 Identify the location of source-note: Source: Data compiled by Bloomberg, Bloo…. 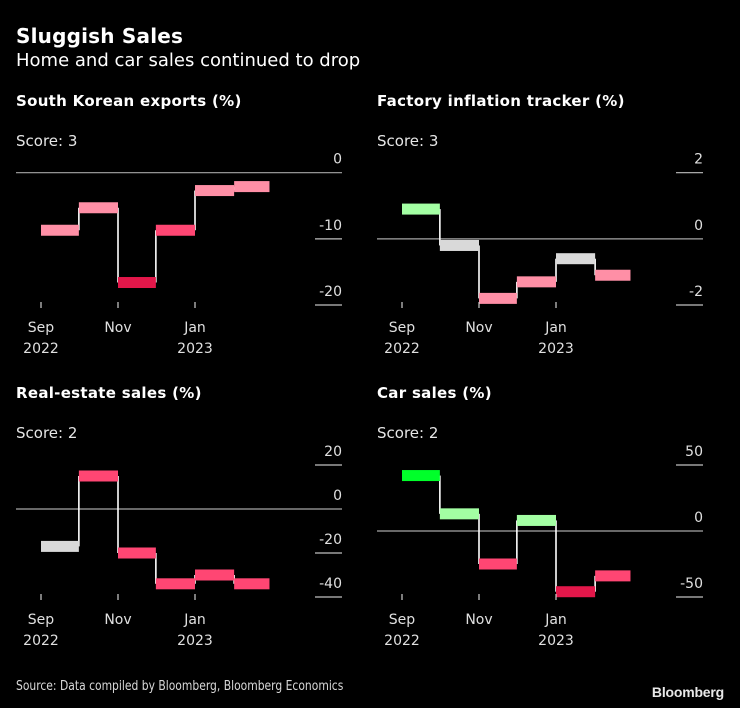
(180, 686).